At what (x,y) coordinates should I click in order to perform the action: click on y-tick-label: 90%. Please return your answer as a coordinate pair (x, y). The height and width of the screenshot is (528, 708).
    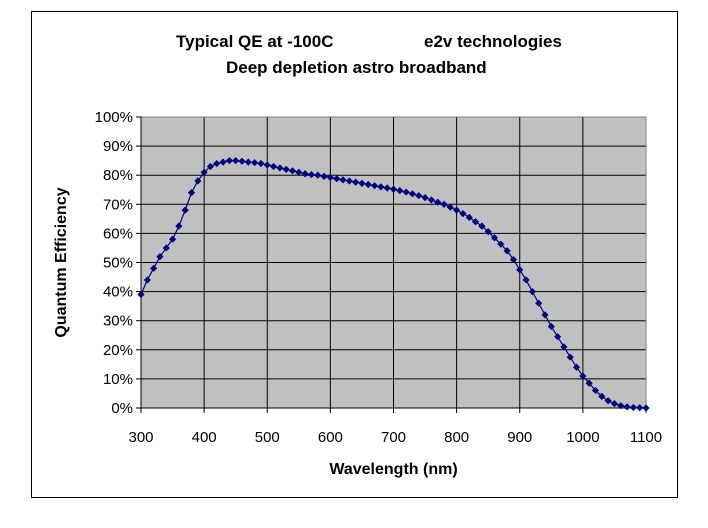
    Looking at the image, I should click on (118, 146).